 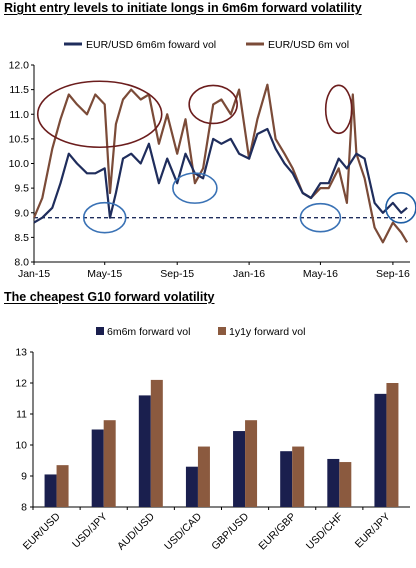 I want to click on y-tick-label: 8, so click(x=24, y=508).